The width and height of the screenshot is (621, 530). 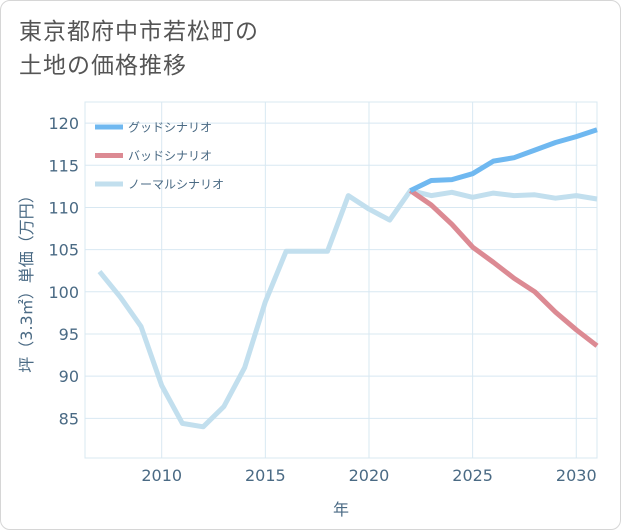 What do you see at coordinates (341, 509) in the screenshot?
I see `x-axis-title: 年` at bounding box center [341, 509].